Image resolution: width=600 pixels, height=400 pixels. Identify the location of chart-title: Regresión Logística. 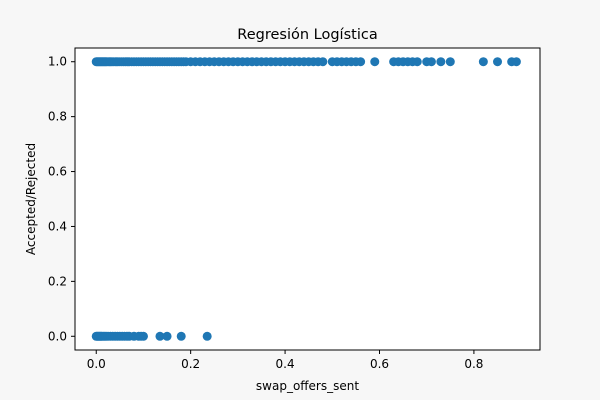
(307, 35).